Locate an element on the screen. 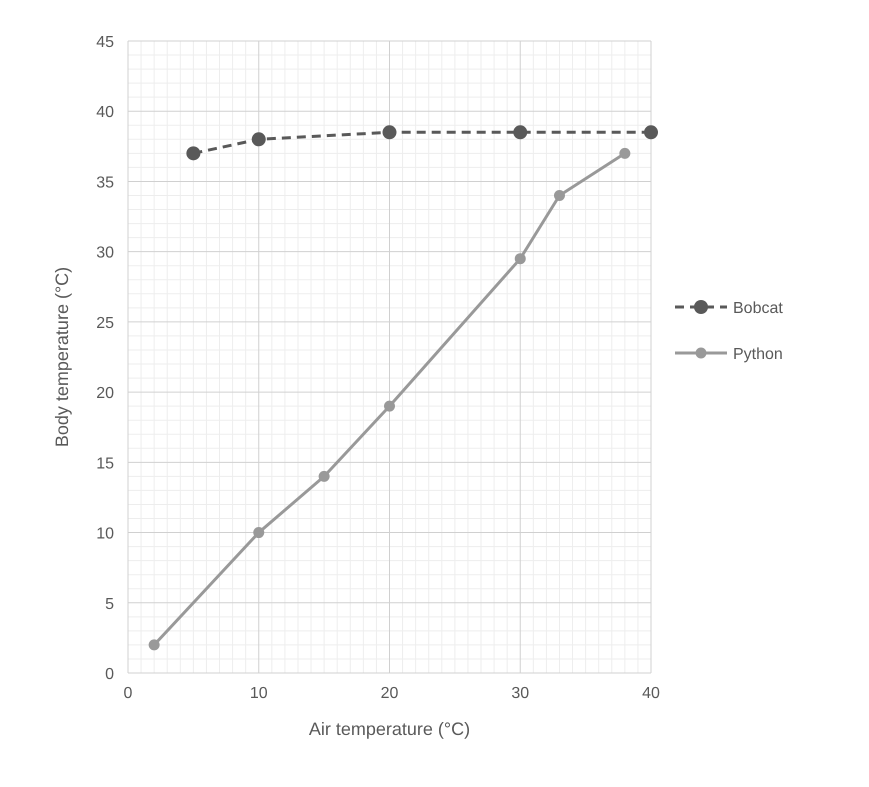 The image size is (869, 787). legend-label: Python is located at coordinates (758, 354).